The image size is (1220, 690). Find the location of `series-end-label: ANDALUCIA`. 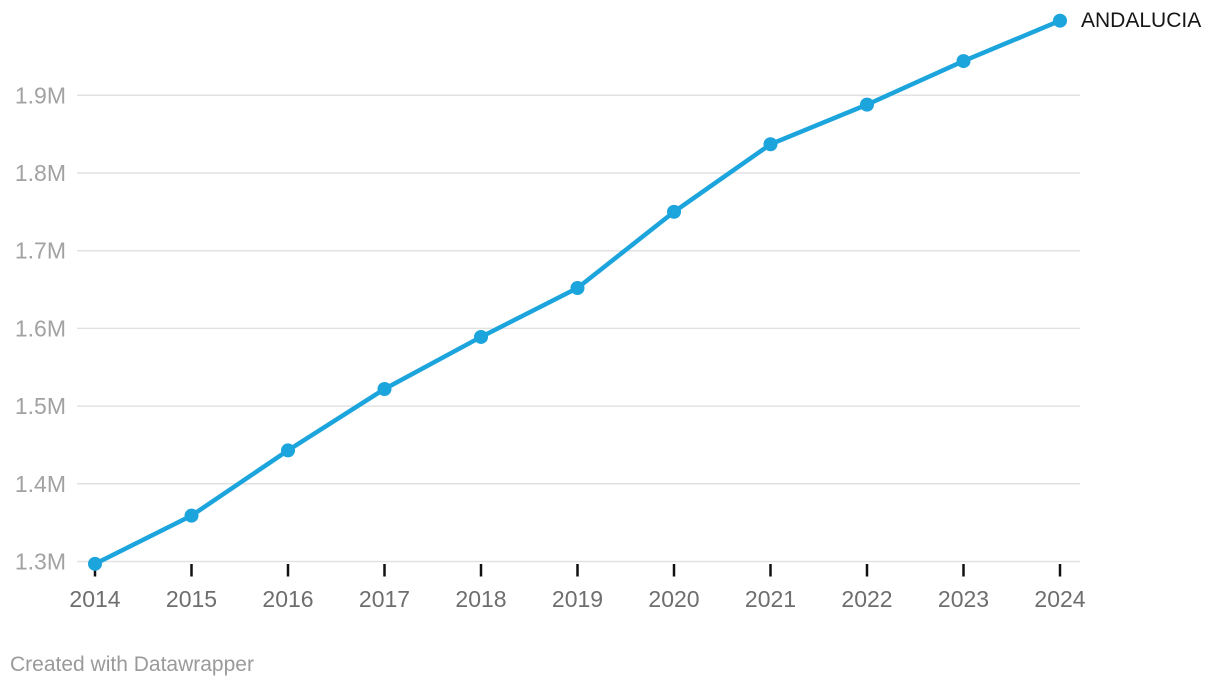

series-end-label: ANDALUCIA is located at coordinates (1141, 20).